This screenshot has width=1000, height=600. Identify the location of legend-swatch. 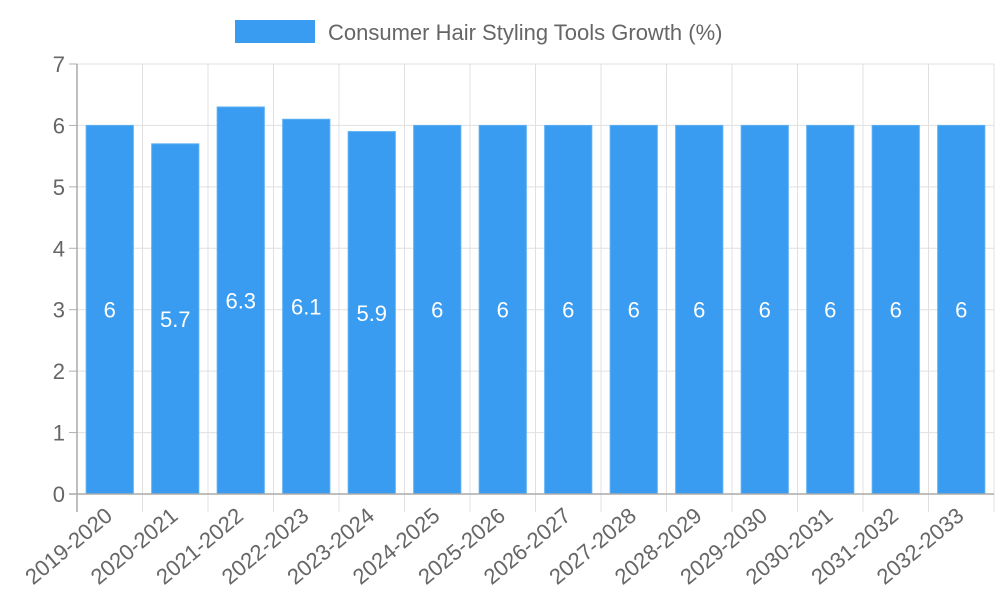
(275, 31).